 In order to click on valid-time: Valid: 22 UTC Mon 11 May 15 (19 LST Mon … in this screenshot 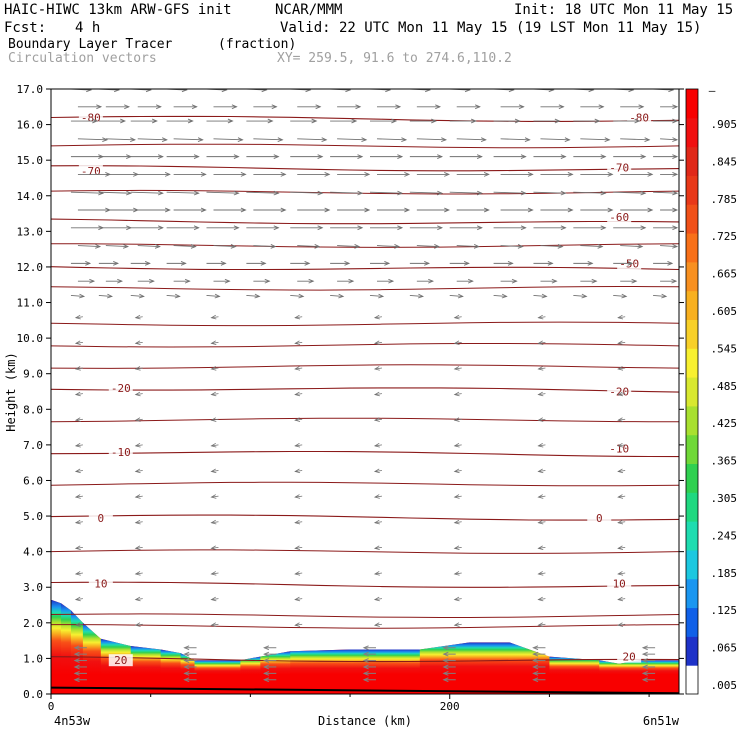, I will do `click(491, 28)`.